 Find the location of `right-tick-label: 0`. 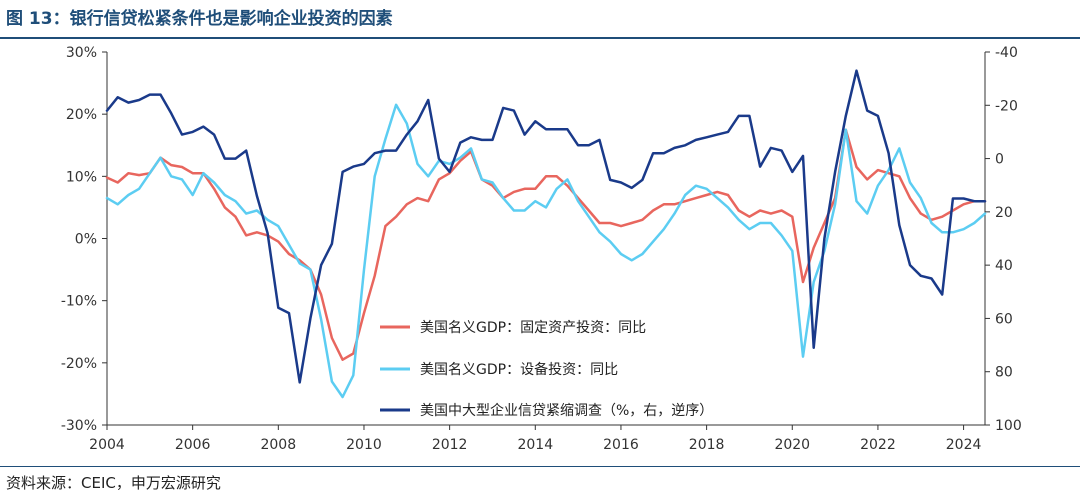

right-tick-label: 0 is located at coordinates (999, 160).